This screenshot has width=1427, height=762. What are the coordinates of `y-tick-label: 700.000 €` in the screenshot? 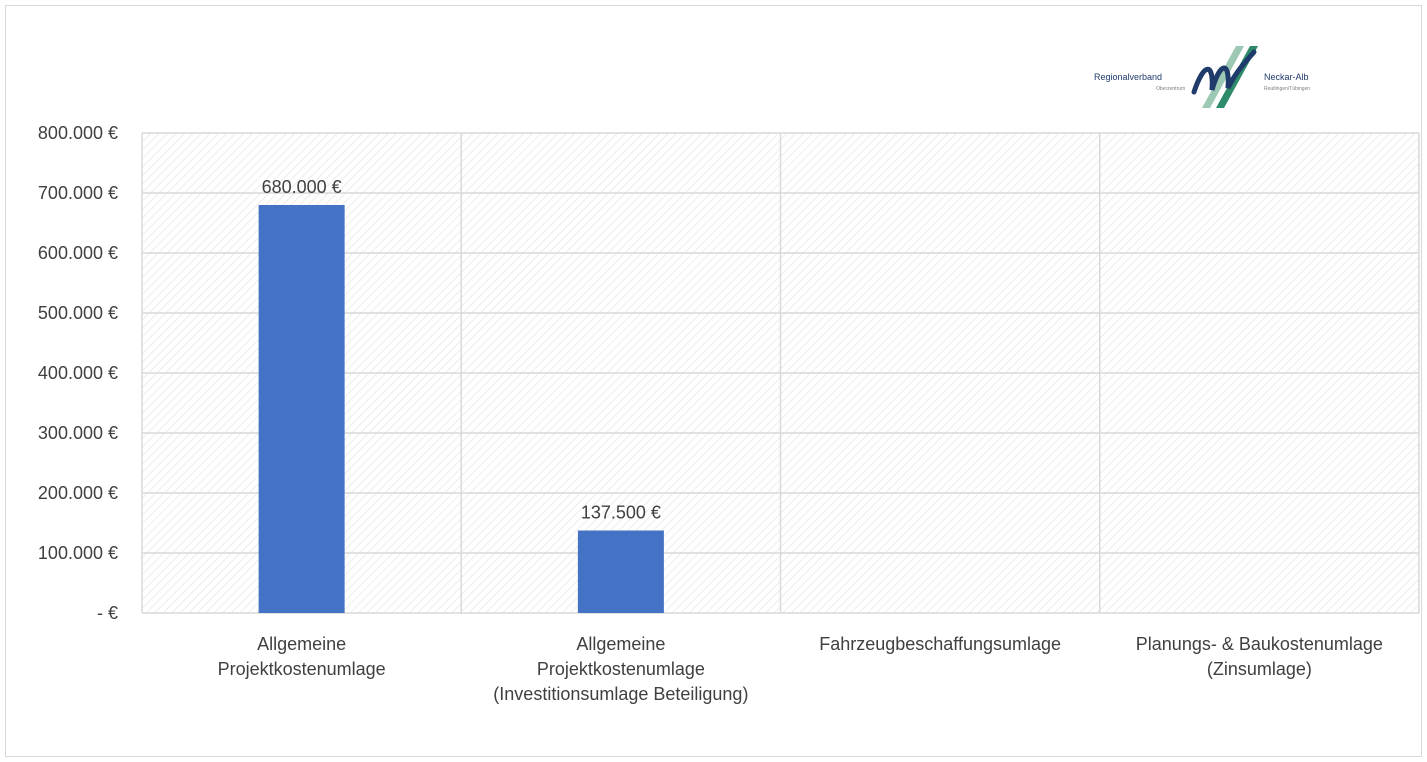 It's located at (78, 193).